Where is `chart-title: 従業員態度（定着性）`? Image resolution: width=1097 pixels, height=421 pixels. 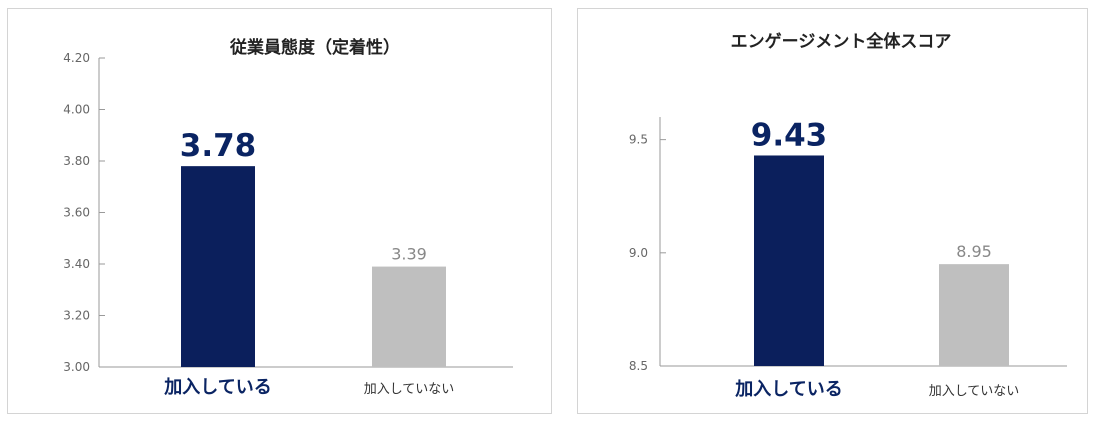 chart-title: 従業員態度（定着性） is located at coordinates (314, 47).